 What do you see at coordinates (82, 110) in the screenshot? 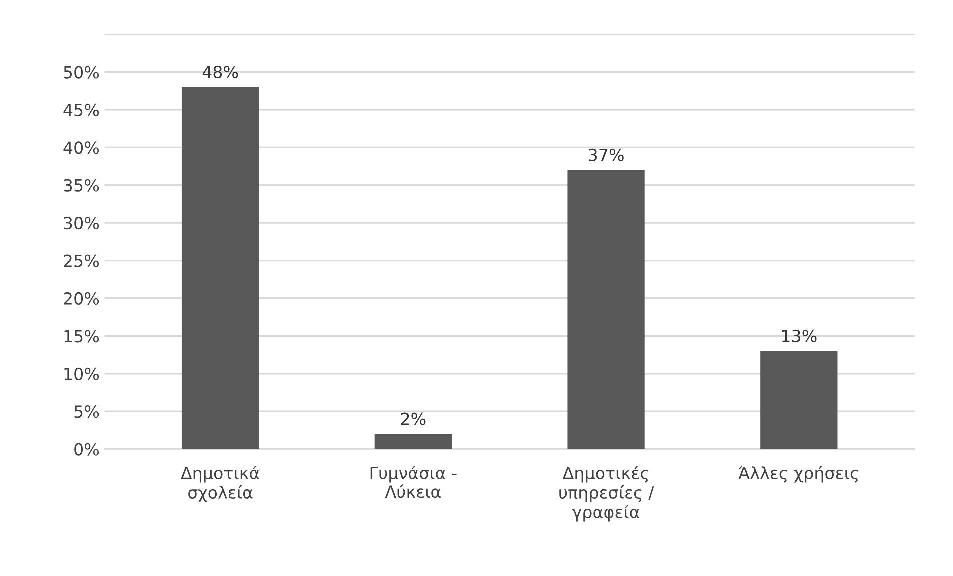
I see `y-tick-label: 45%` at bounding box center [82, 110].